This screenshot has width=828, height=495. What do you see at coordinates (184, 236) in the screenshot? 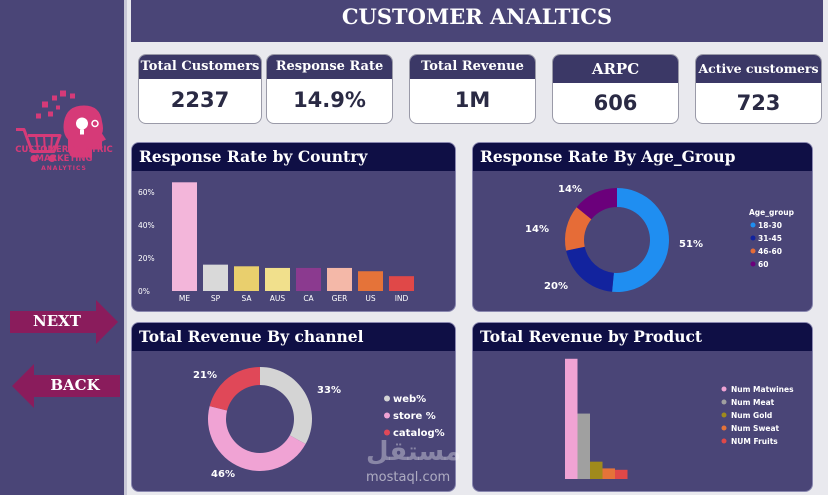
I see `bar-me` at bounding box center [184, 236].